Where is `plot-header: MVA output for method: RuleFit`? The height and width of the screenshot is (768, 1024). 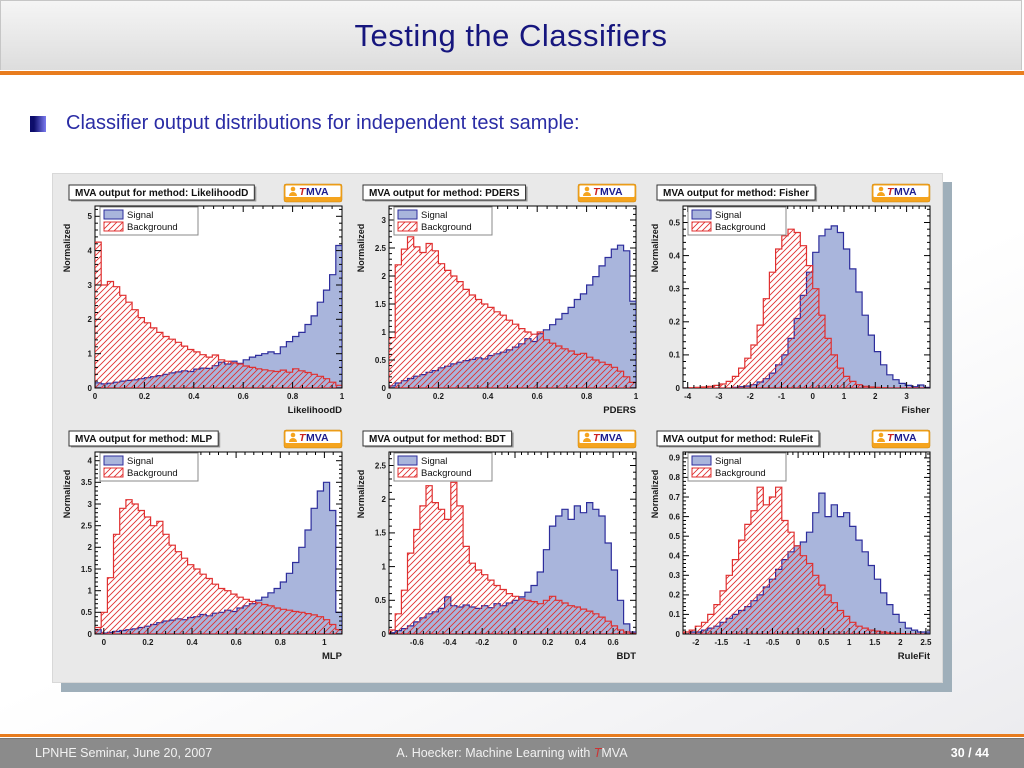 plot-header: MVA output for method: RuleFit is located at coordinates (738, 439).